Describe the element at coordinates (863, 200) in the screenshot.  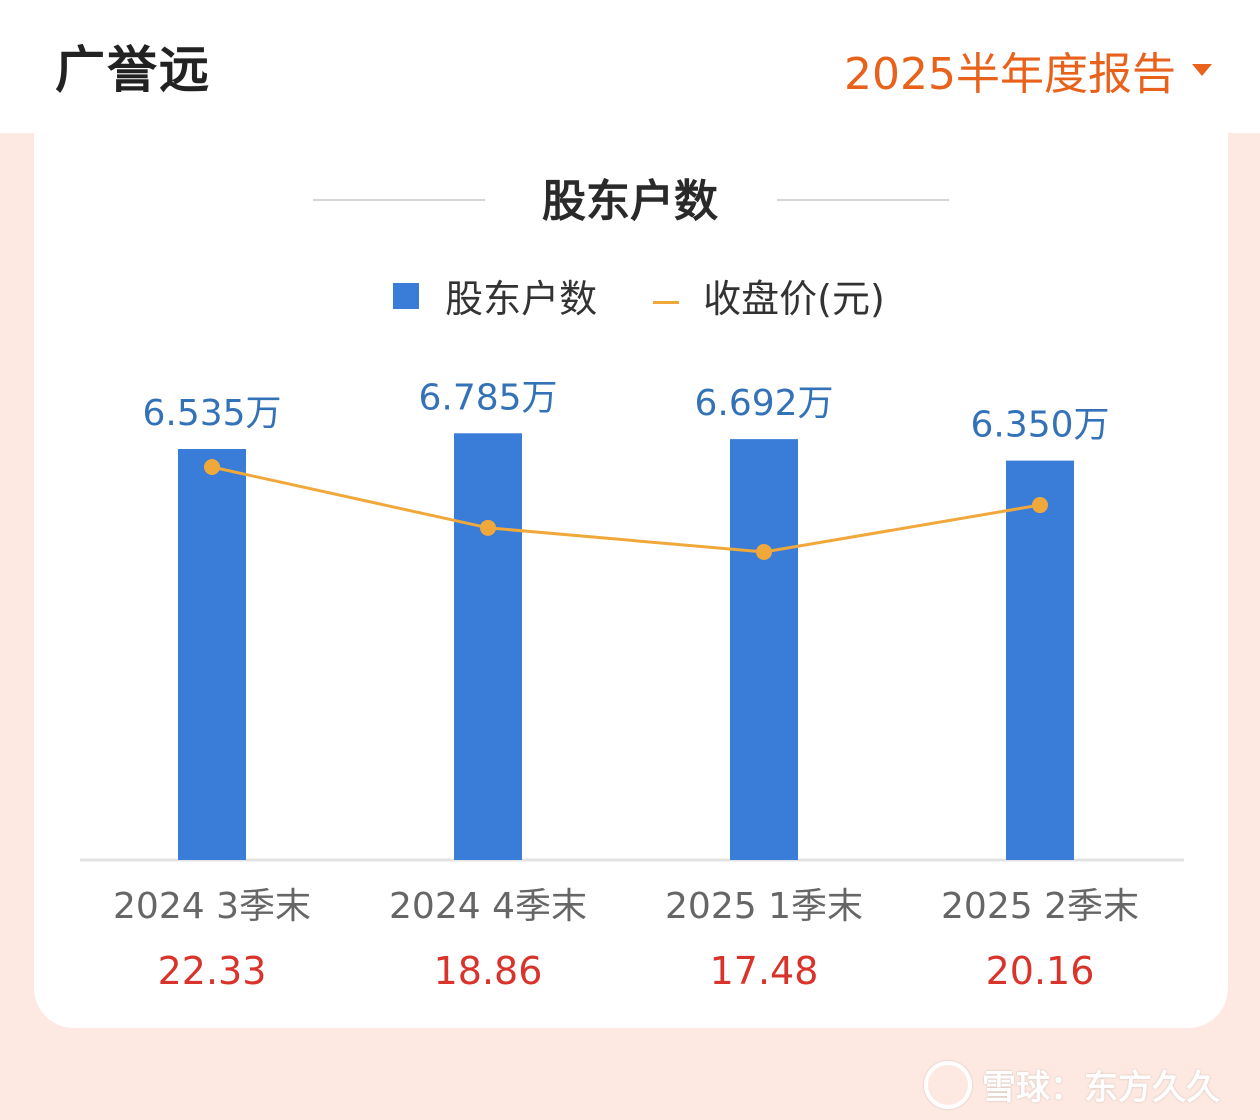
I see `title-divider-right` at that location.